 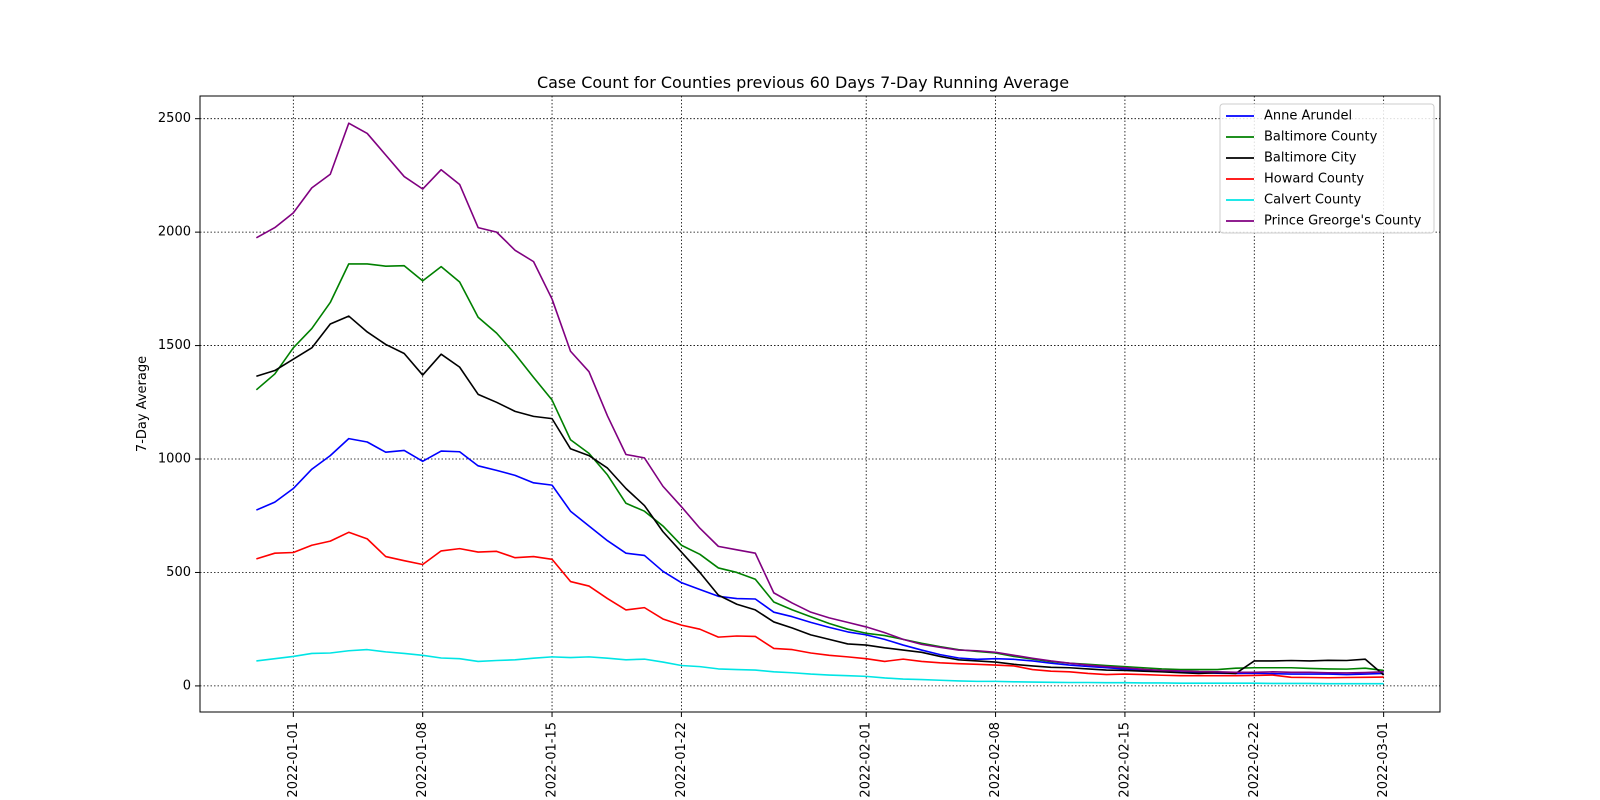 I want to click on y-axis-label: 7-Day Average, so click(x=142, y=404).